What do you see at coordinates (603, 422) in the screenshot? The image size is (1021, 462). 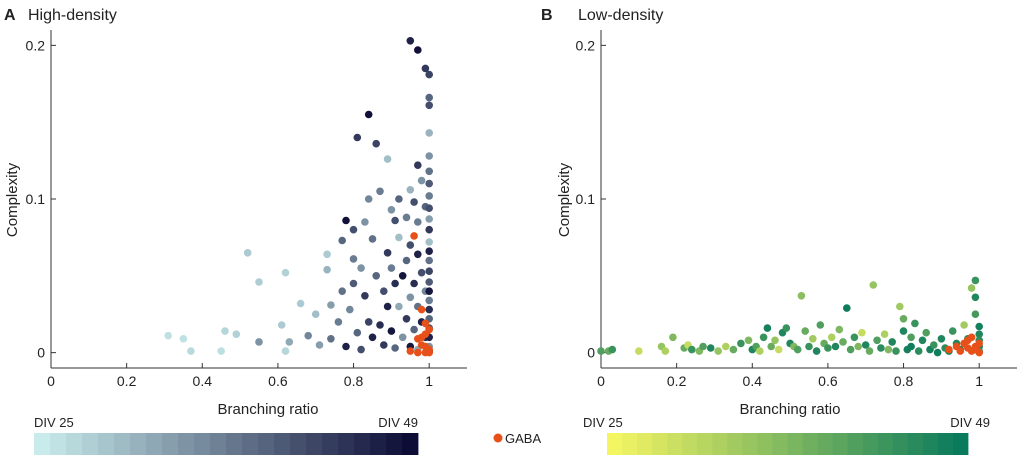 I see `colorbar-min-label: DIV 25` at bounding box center [603, 422].